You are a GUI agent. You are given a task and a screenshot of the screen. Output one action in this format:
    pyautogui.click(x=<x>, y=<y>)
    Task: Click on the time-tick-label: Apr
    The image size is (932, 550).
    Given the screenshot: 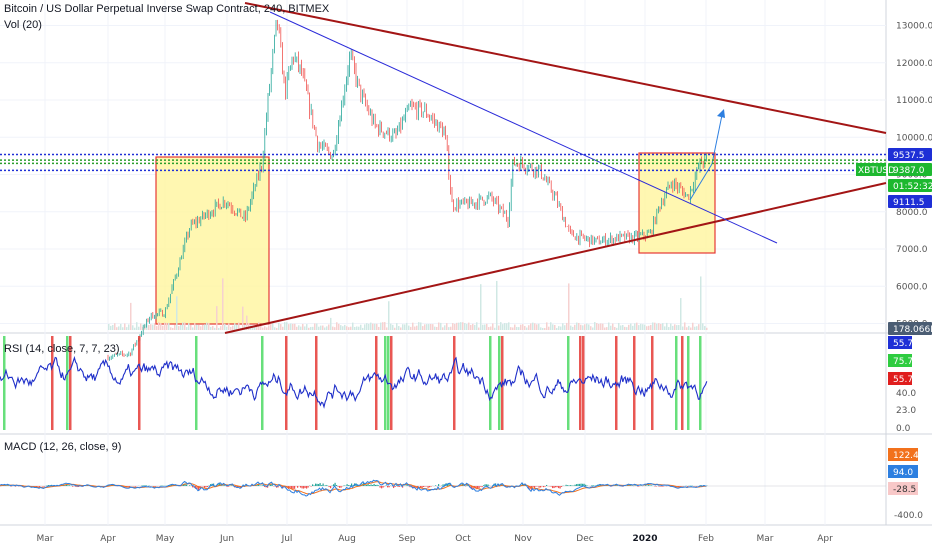 What is the action you would take?
    pyautogui.click(x=825, y=539)
    